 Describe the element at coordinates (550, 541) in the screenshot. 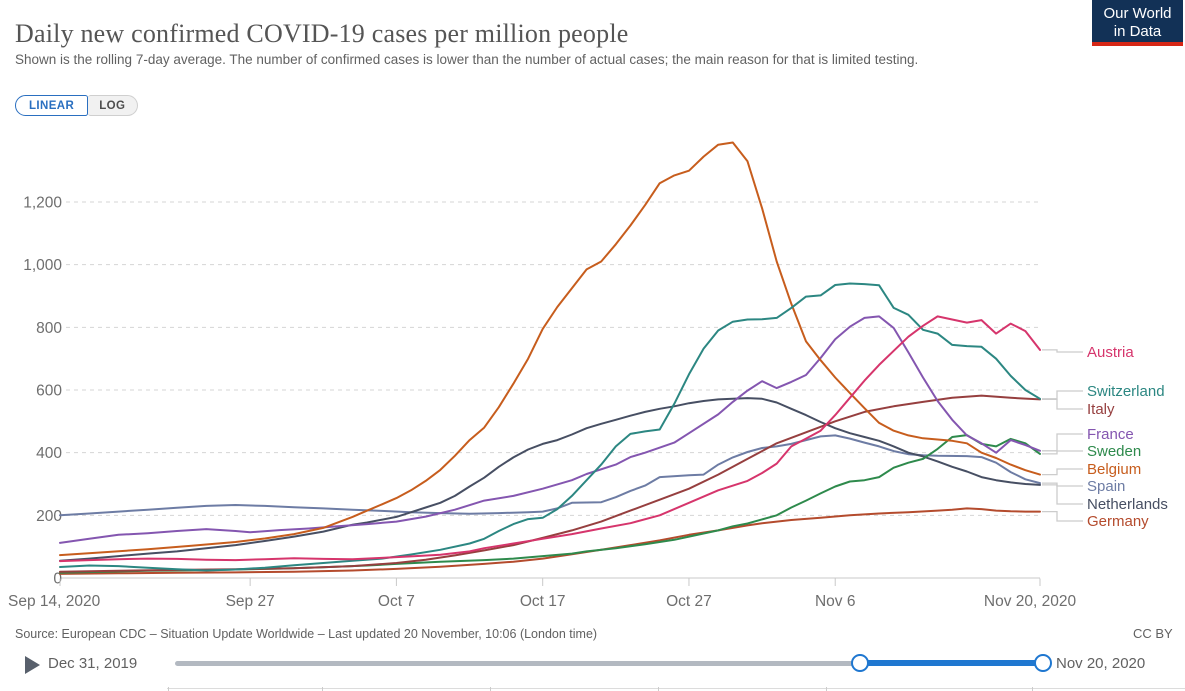

I see `line-germany` at that location.